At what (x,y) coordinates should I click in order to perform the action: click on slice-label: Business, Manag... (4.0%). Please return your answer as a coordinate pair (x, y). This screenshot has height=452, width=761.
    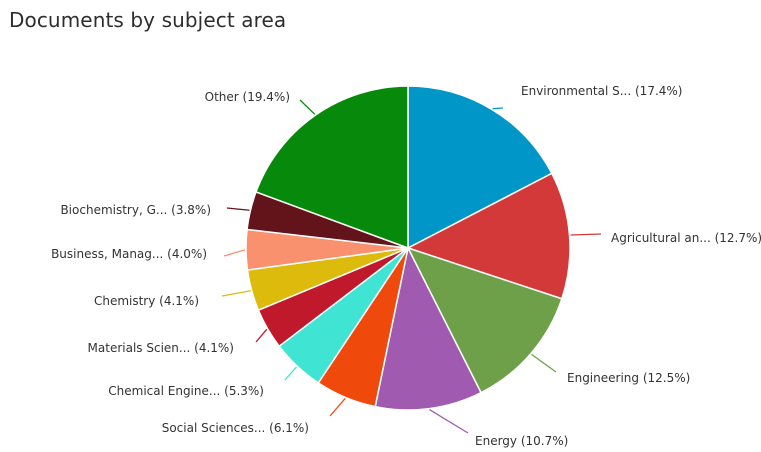
    Looking at the image, I should click on (129, 254).